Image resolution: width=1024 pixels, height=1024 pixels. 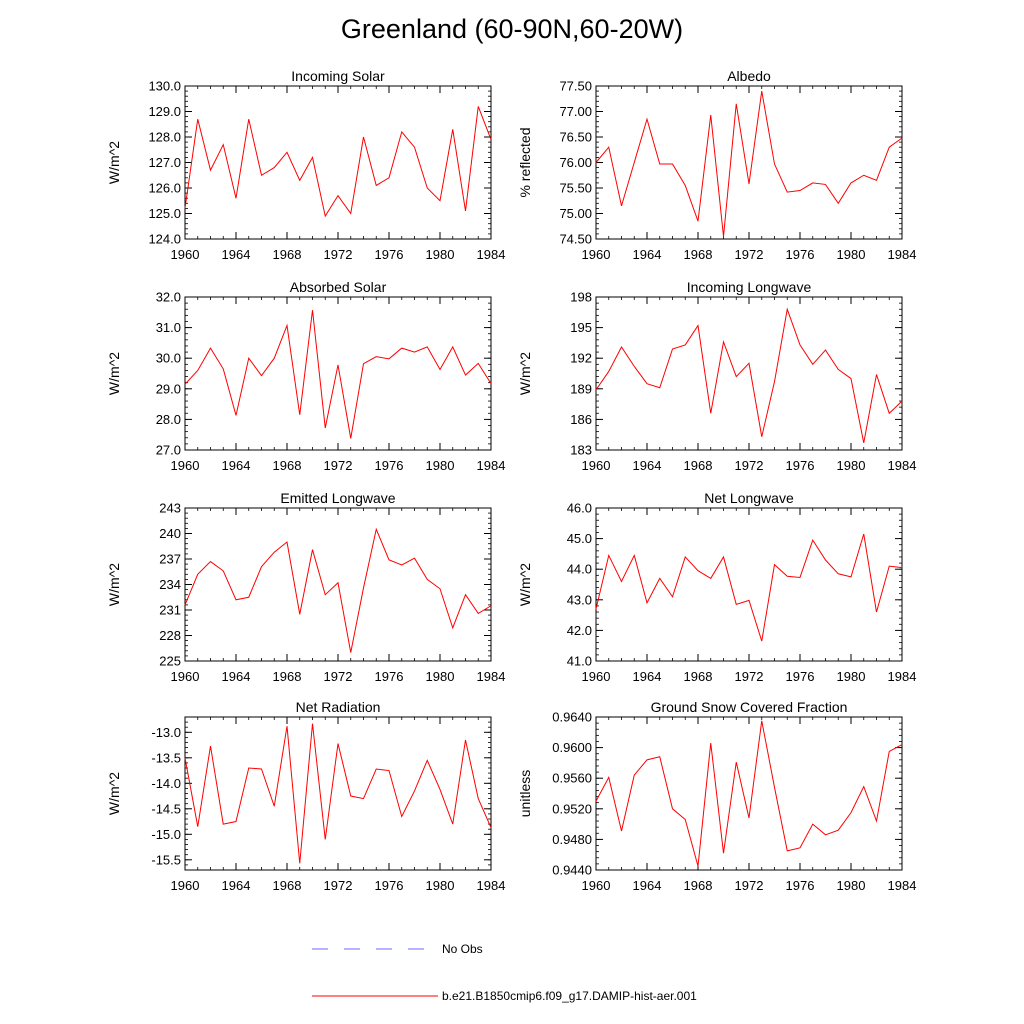 I want to click on y-tick-label: -14.0, so click(x=166, y=783).